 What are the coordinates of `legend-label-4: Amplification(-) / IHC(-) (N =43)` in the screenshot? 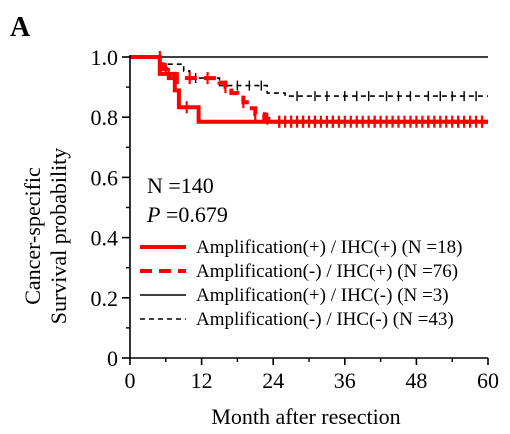 It's located at (325, 319).